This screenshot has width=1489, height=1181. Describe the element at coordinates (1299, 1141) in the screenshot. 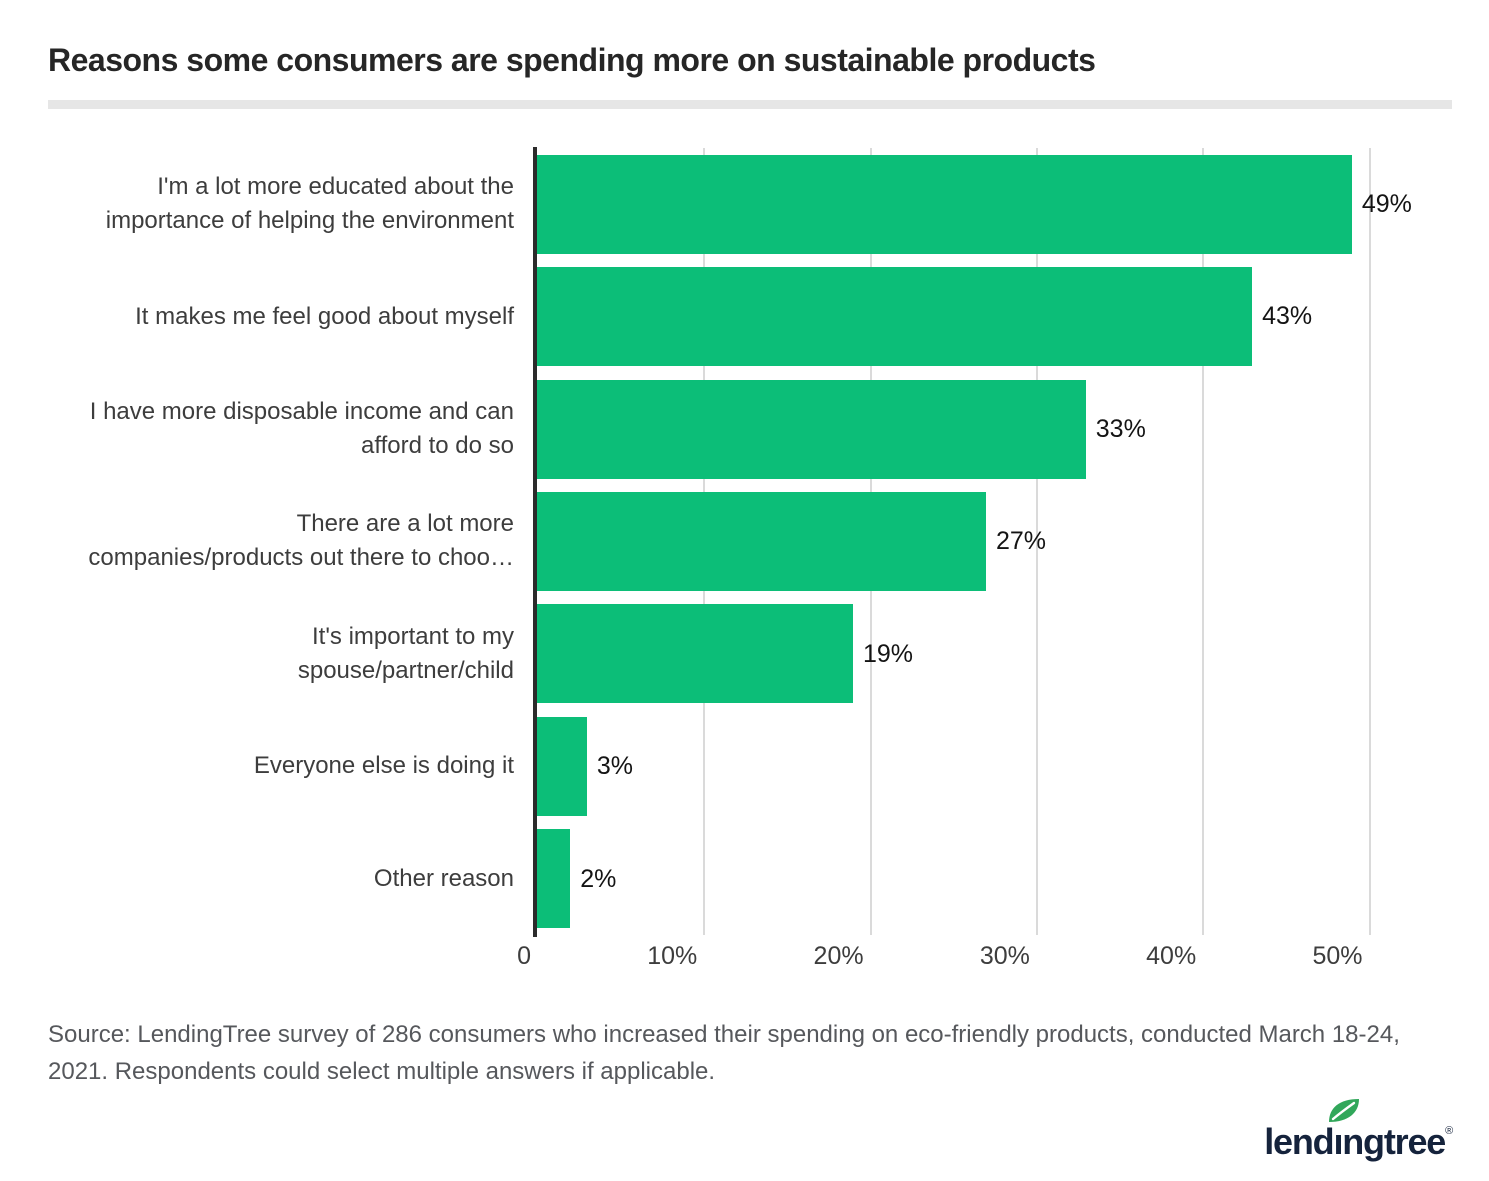

I see `logo-text-prefix: lend` at that location.